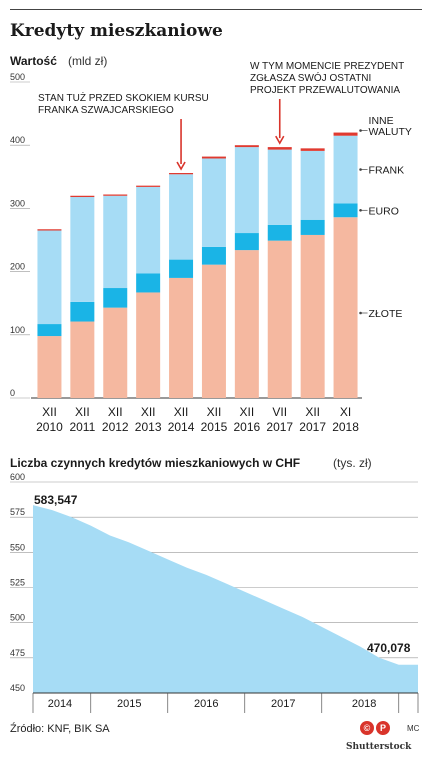 This screenshot has width=431, height=760. Describe the element at coordinates (17, 547) in the screenshot. I see `area-ytick-label: 550` at that location.